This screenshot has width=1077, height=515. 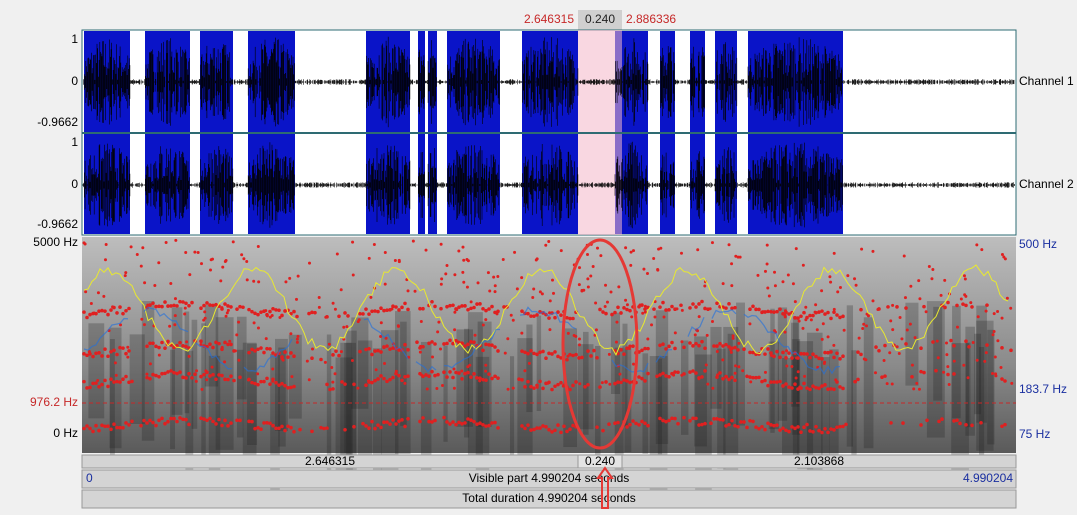 I want to click on time-right-bar, so click(x=819, y=461).